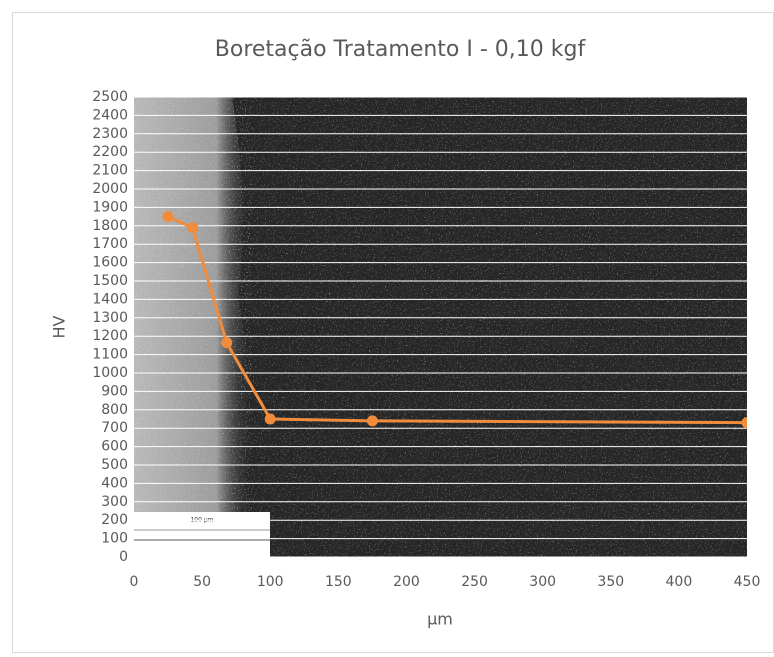 The image size is (774, 657). I want to click on y-tick-label: 1400, so click(110, 299).